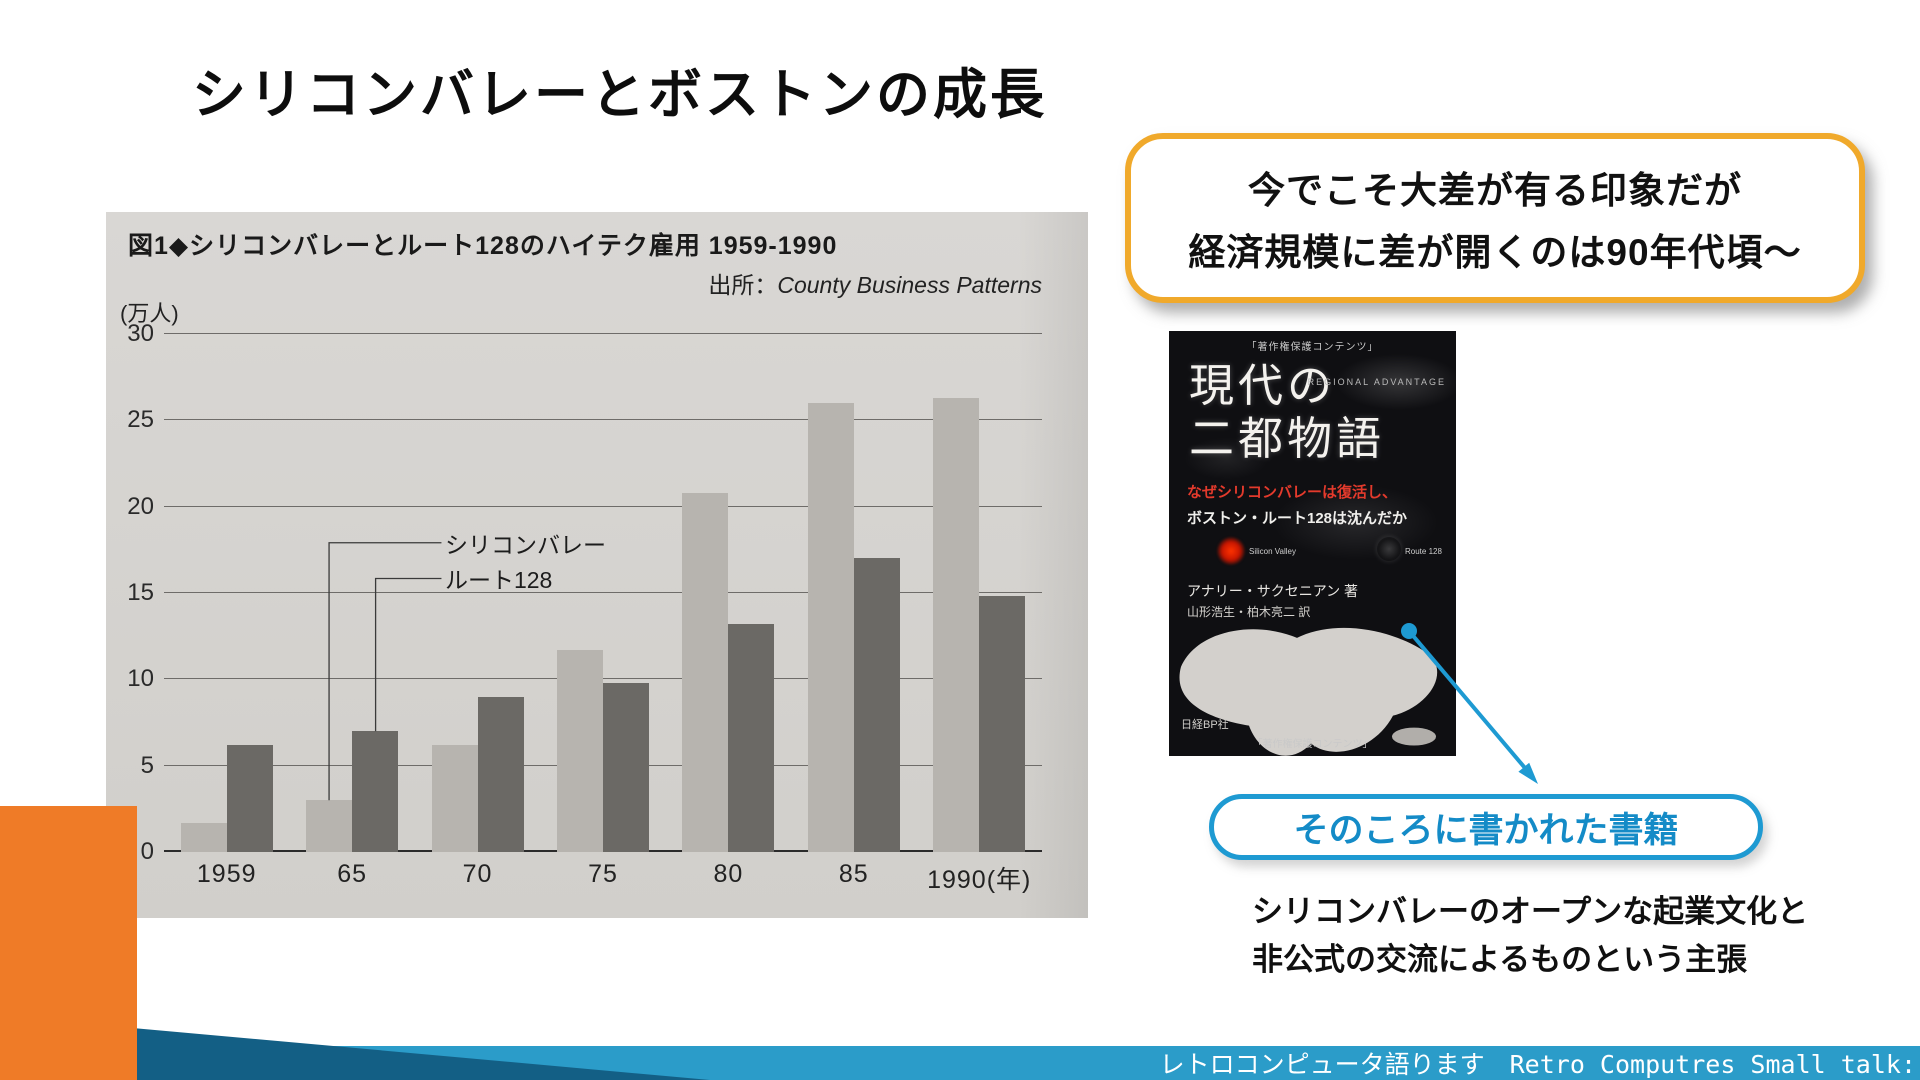 The image size is (1920, 1080). I want to click on series-label-silicon-valley: シリコンバレー, so click(525, 544).